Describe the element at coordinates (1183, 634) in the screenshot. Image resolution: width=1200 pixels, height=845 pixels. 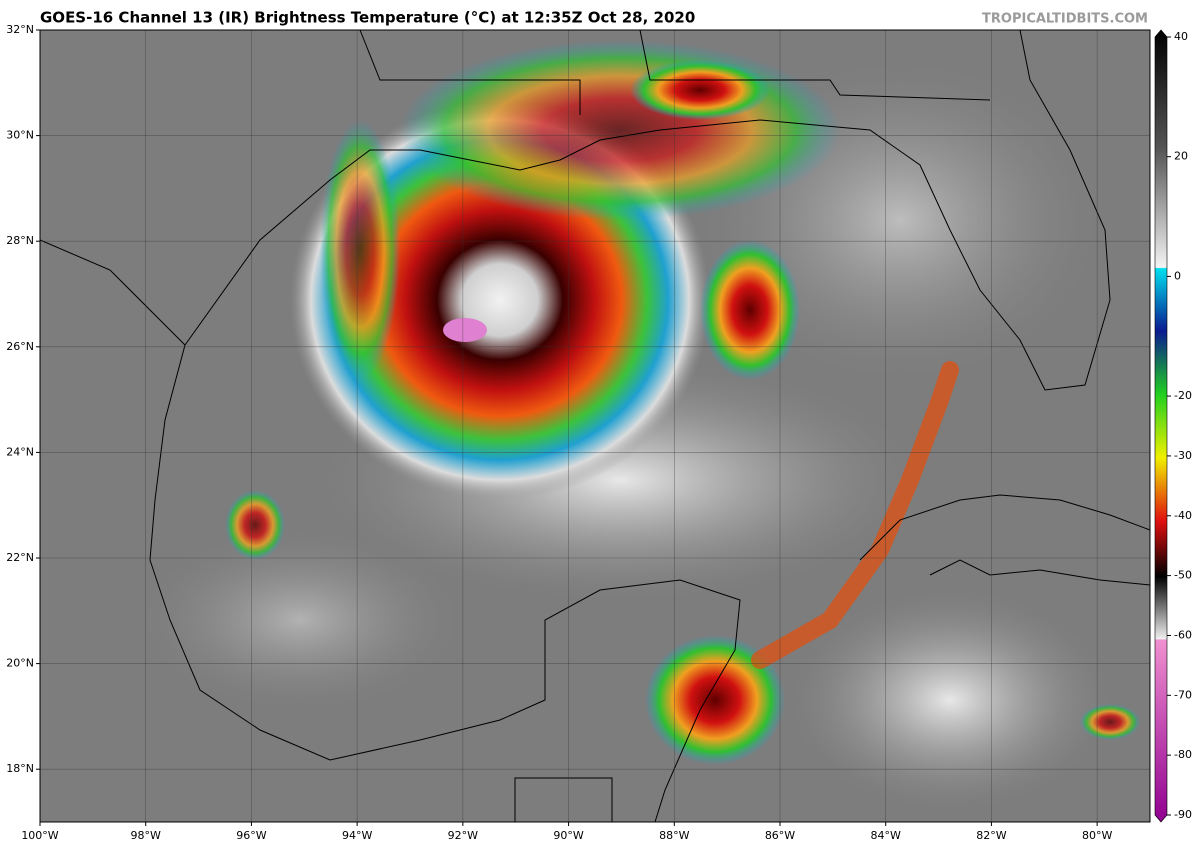
I see `colorbar-tick-label: -60` at that location.